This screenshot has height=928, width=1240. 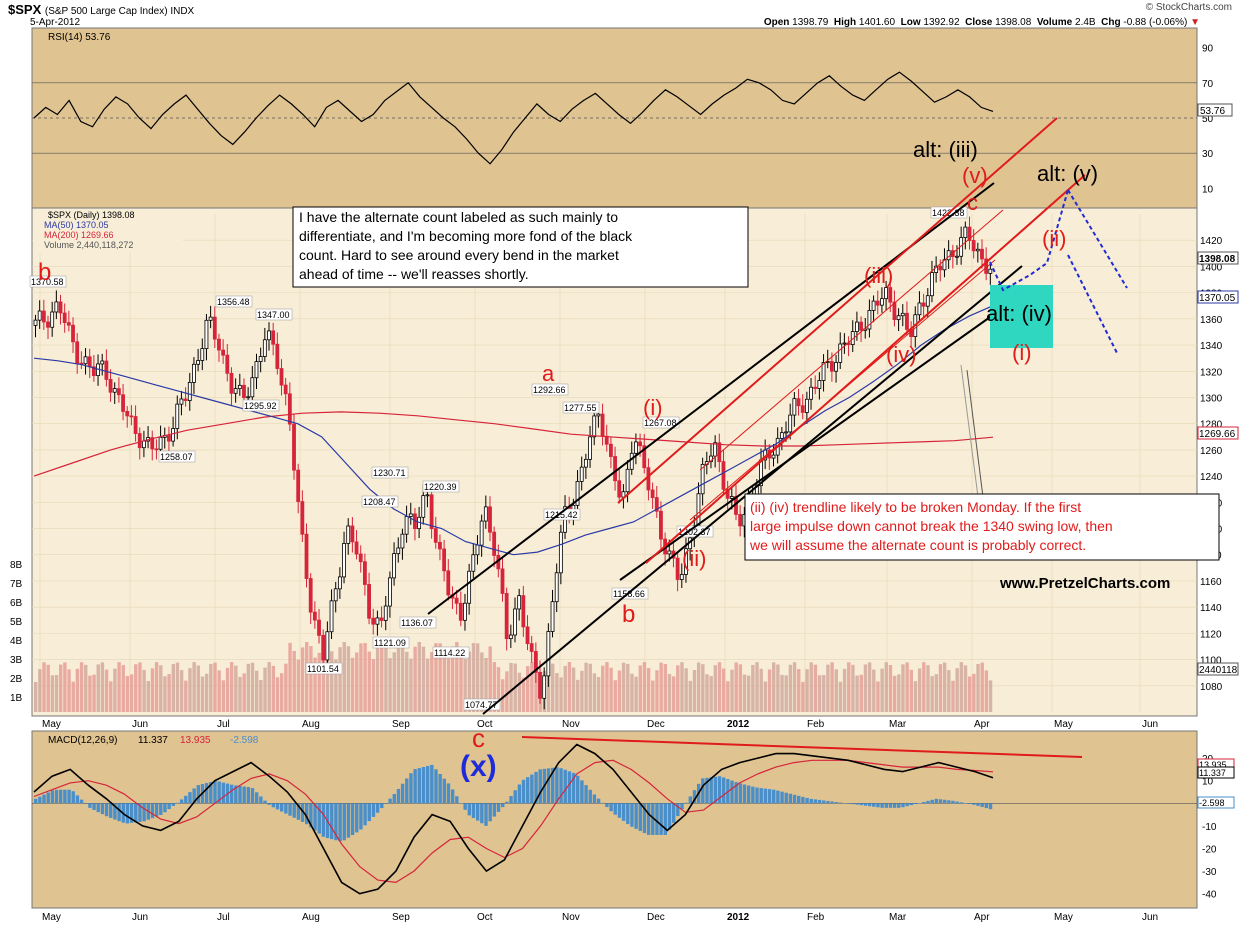 I want to click on month-label-macd: Jul, so click(x=223, y=917).